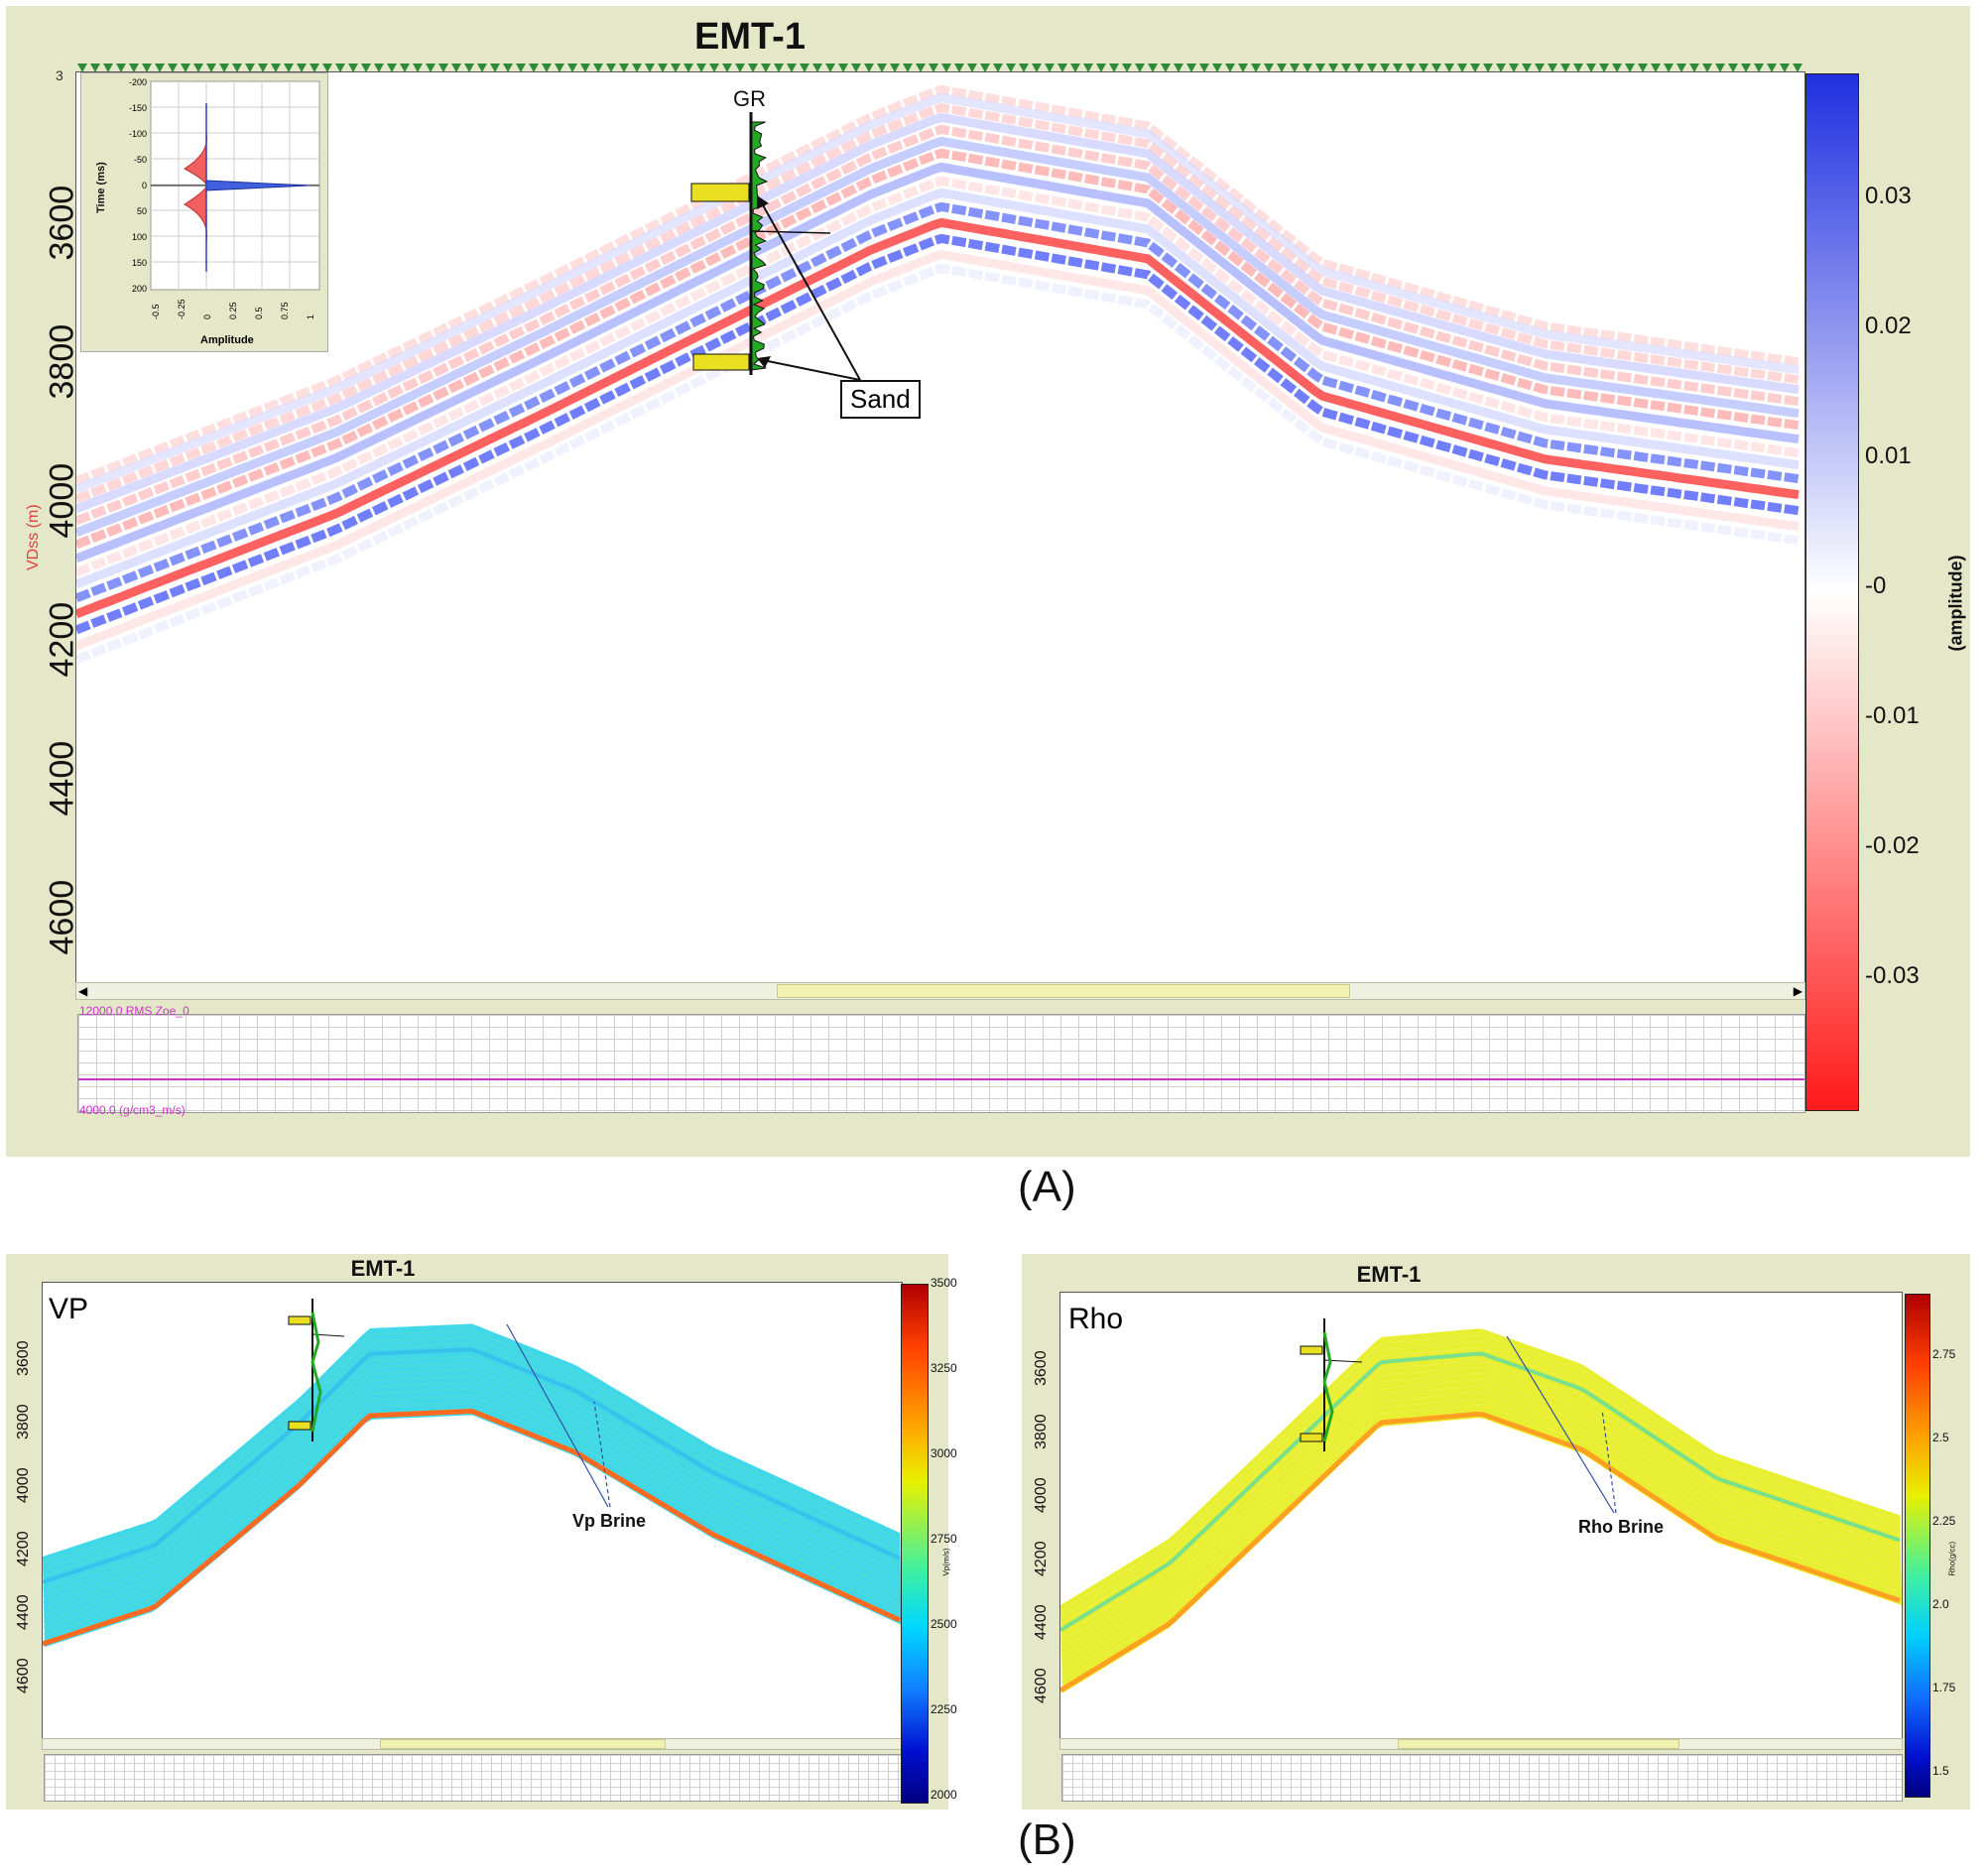  What do you see at coordinates (941, 1079) in the screenshot?
I see `rms-zoe-line` at bounding box center [941, 1079].